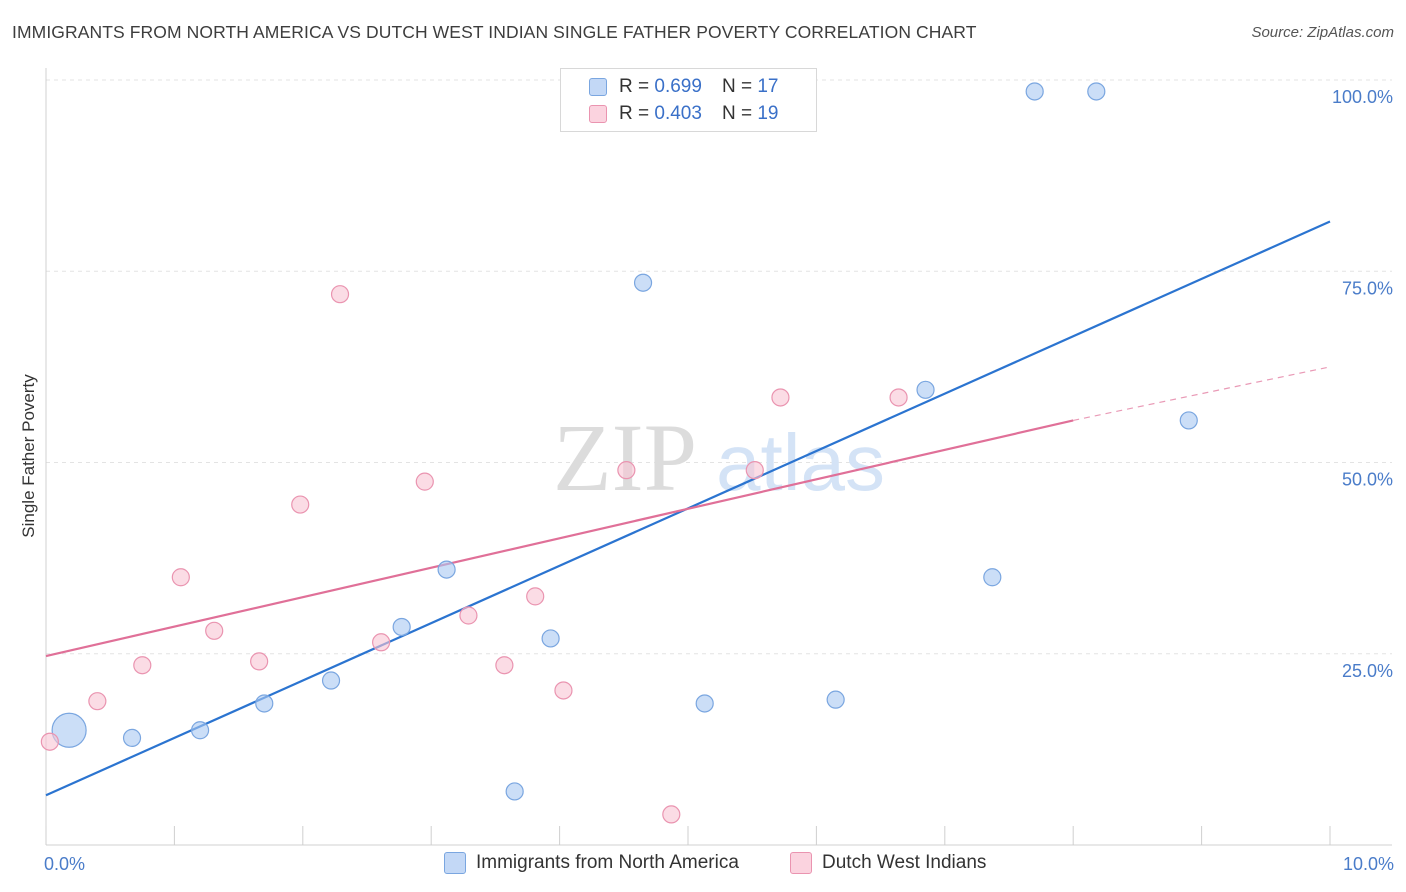 Image resolution: width=1406 pixels, height=892 pixels. What do you see at coordinates (768, 113) in the screenshot?
I see `legend-n-value: 19` at bounding box center [768, 113].